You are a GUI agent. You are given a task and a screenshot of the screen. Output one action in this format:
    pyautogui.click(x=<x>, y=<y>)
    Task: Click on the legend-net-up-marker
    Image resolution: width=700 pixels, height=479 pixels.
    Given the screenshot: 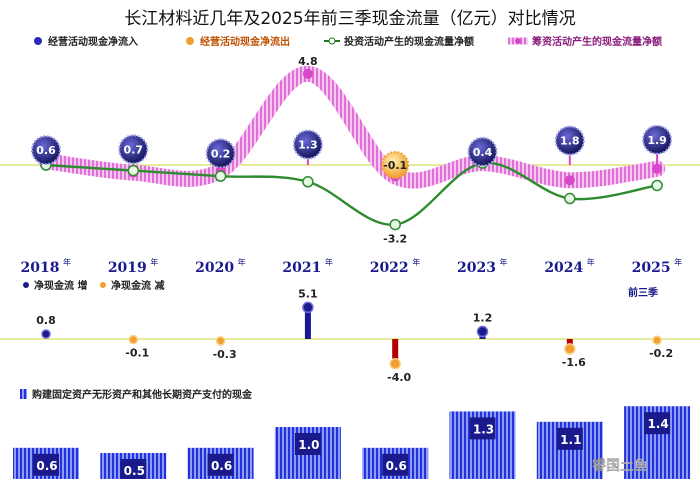 What is the action you would take?
    pyautogui.click(x=26, y=285)
    